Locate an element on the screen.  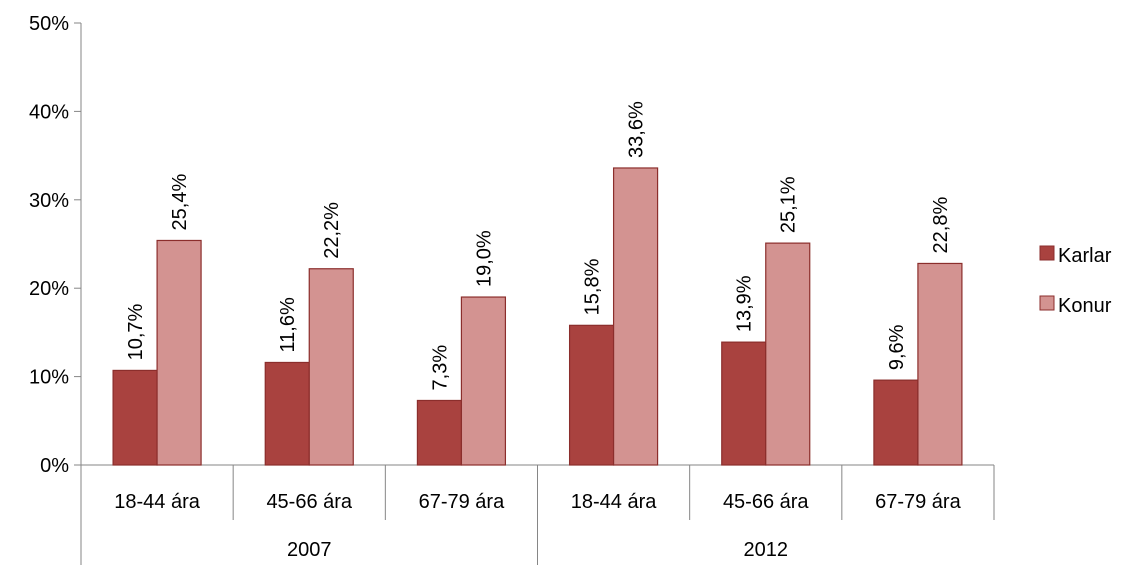
y-tick-label: 10% is located at coordinates (49, 378).